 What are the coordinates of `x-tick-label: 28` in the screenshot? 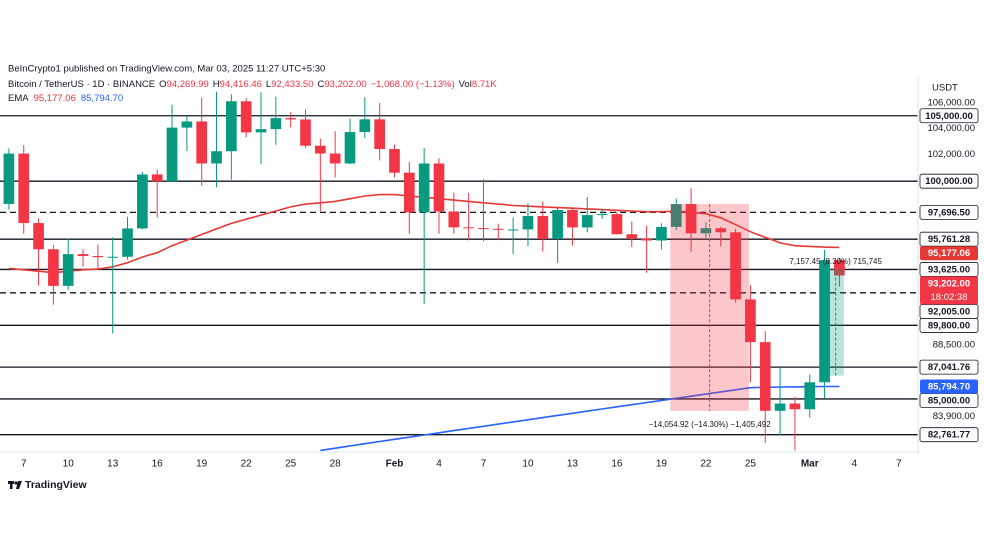 It's located at (336, 464).